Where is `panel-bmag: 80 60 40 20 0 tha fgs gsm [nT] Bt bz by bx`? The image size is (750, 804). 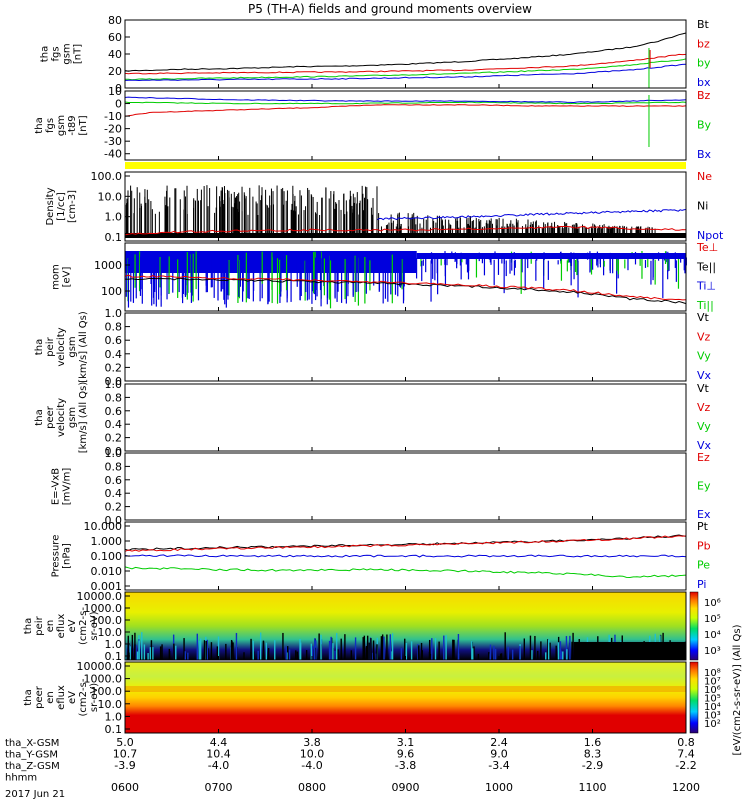
panel-bmag: 80 60 40 20 0 tha fgs gsm [nT] Bt bz by bx is located at coordinates (375, 54).